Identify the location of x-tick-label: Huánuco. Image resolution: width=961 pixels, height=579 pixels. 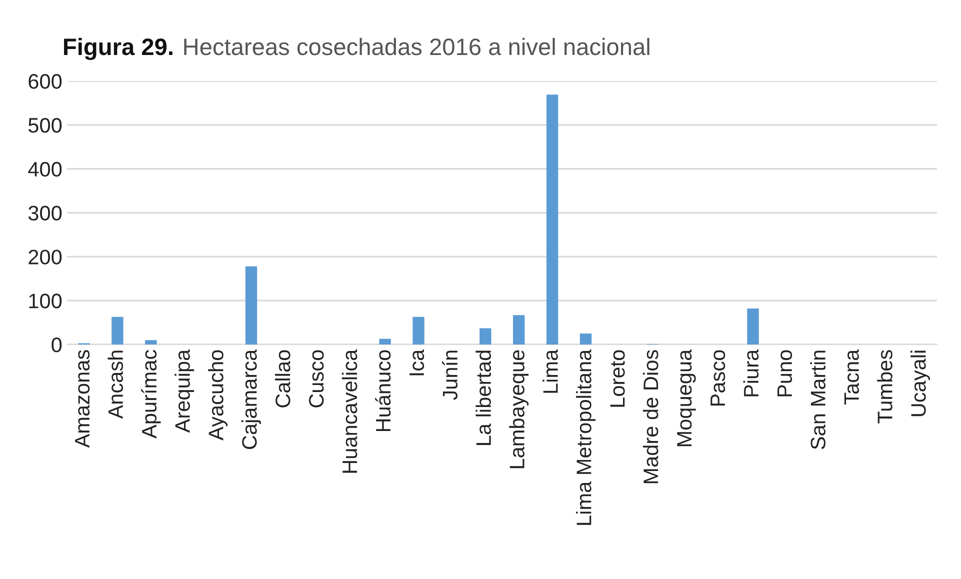
(383, 391).